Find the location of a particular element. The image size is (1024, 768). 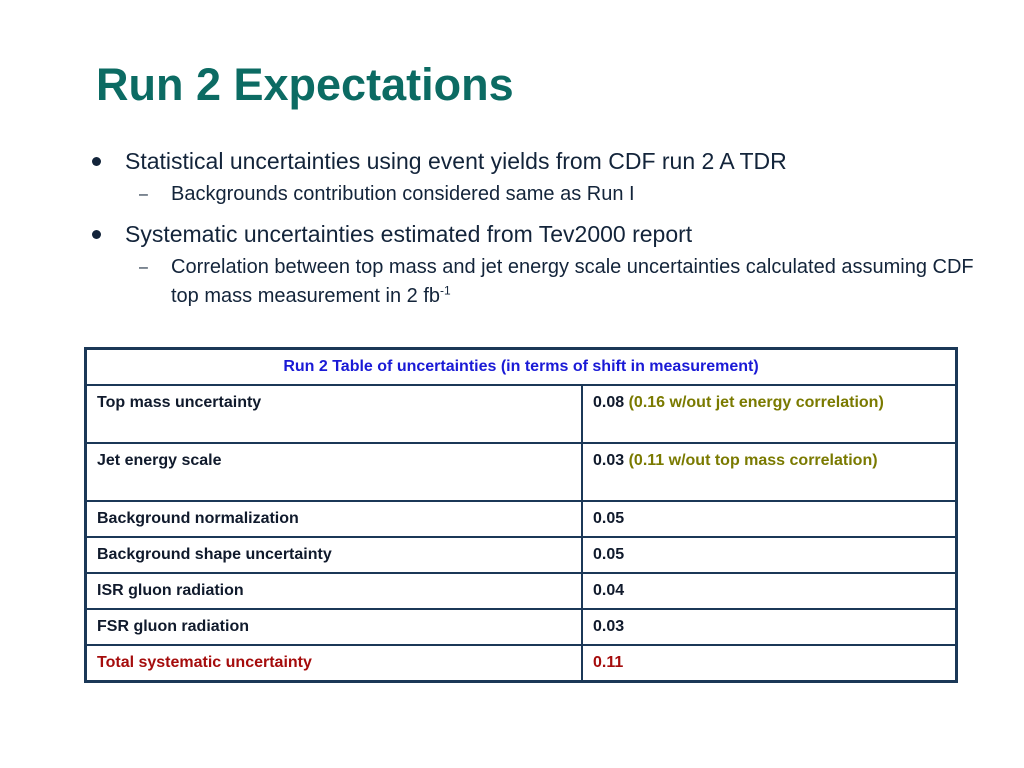

row-value: 0.04 is located at coordinates (769, 591).